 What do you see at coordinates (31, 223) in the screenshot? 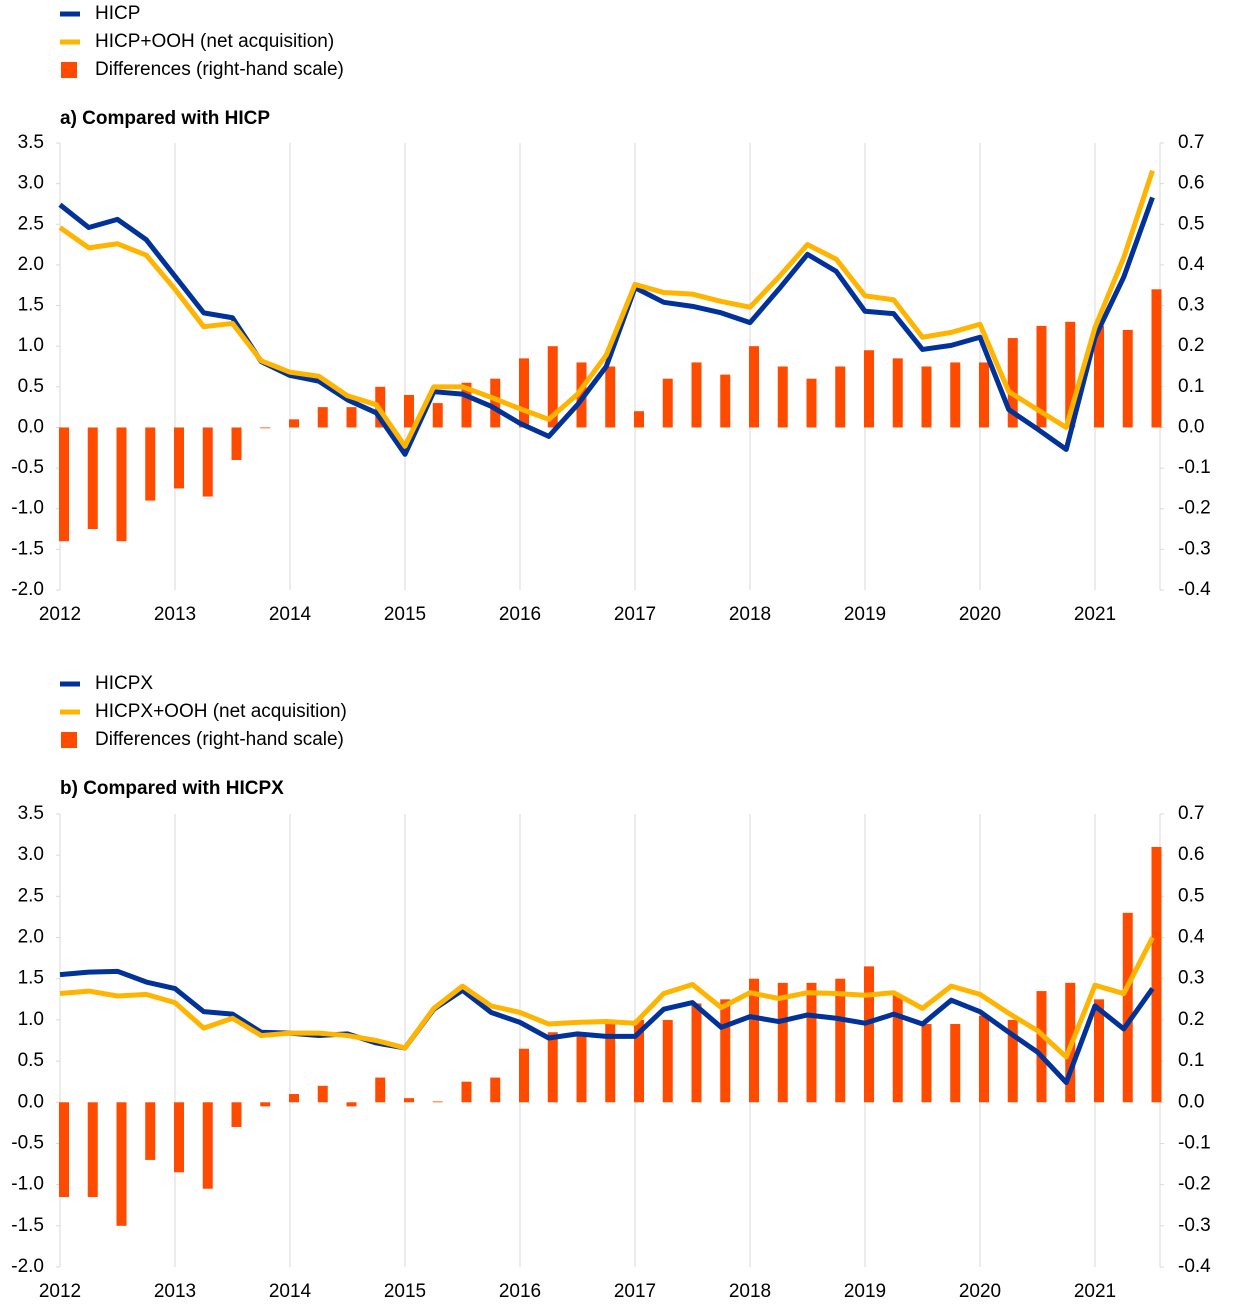
I see `y-tick-label: 2.5` at bounding box center [31, 223].